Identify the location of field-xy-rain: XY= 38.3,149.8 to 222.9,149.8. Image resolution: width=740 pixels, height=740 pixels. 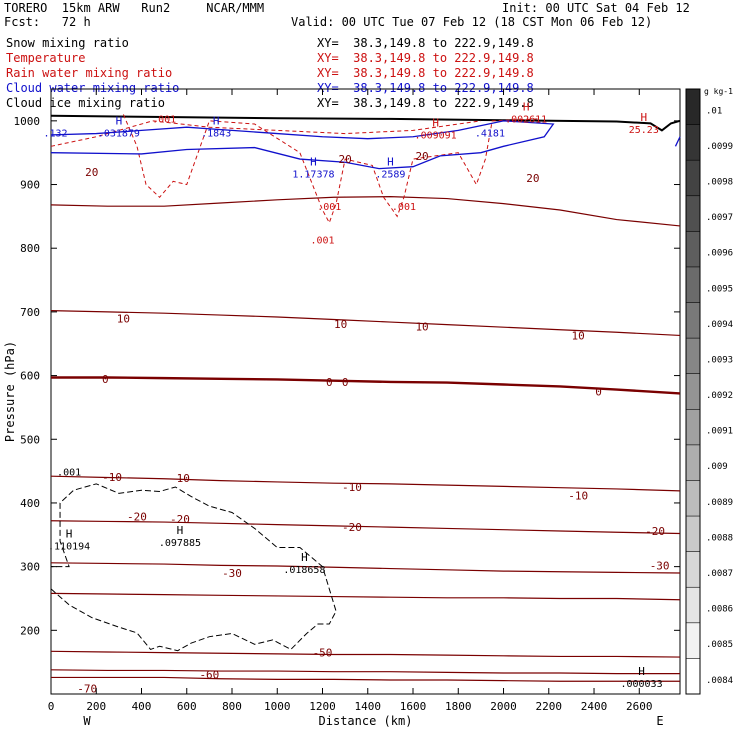
(425, 73).